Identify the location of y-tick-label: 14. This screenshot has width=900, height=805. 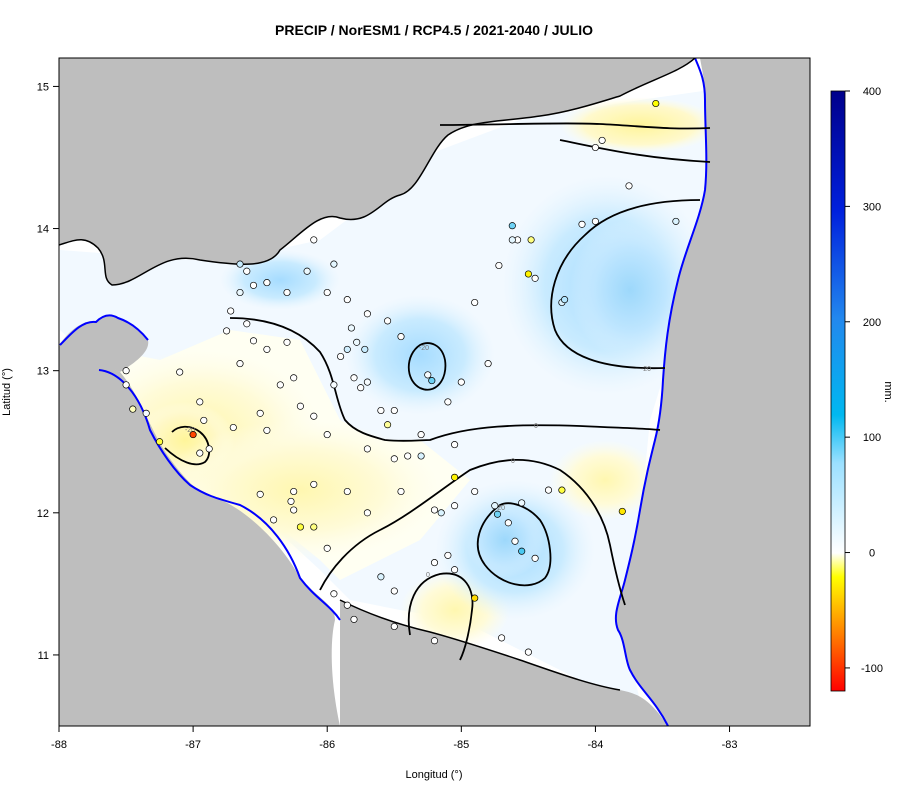
(43, 230).